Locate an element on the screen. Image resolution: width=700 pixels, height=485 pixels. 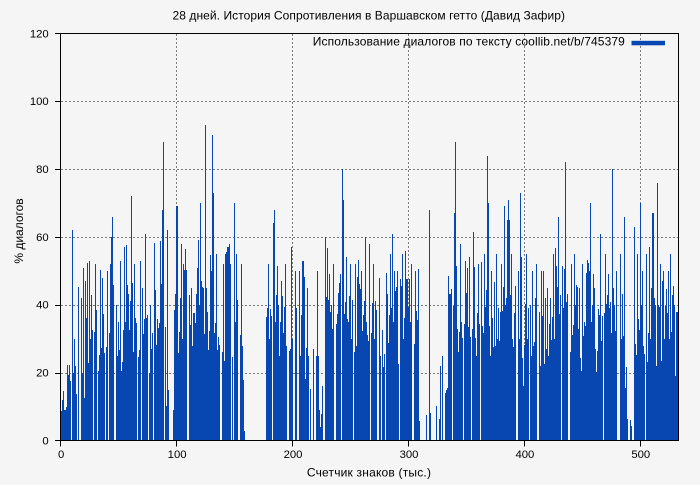
svg-text: 60 is located at coordinates (42, 238).